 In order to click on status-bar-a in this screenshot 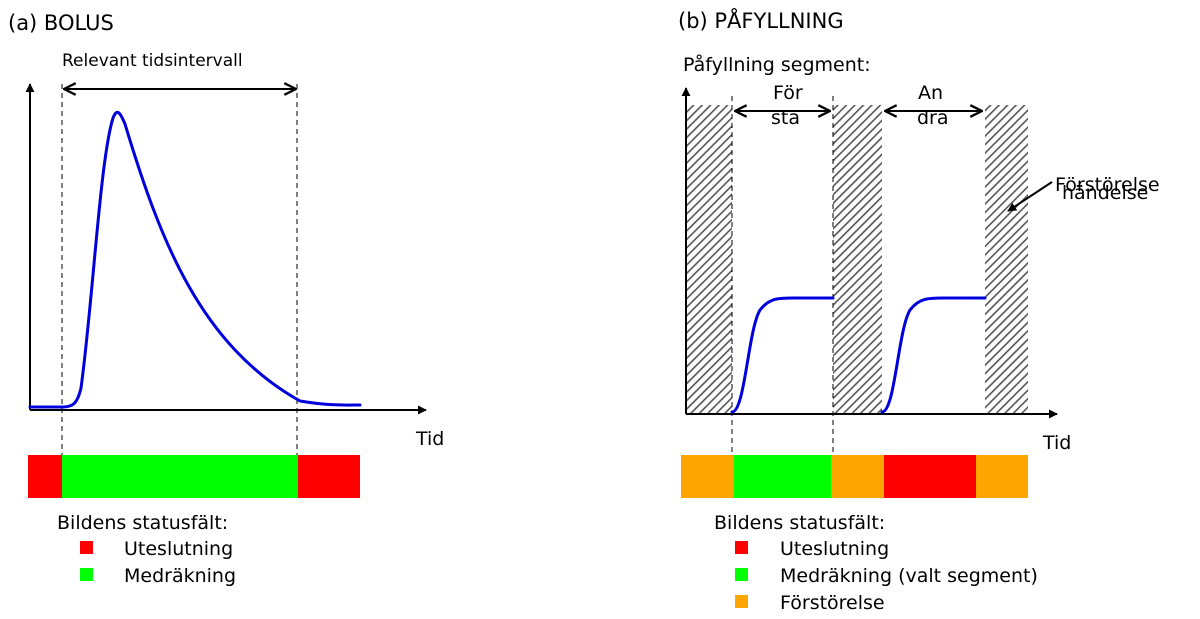, I will do `click(194, 476)`.